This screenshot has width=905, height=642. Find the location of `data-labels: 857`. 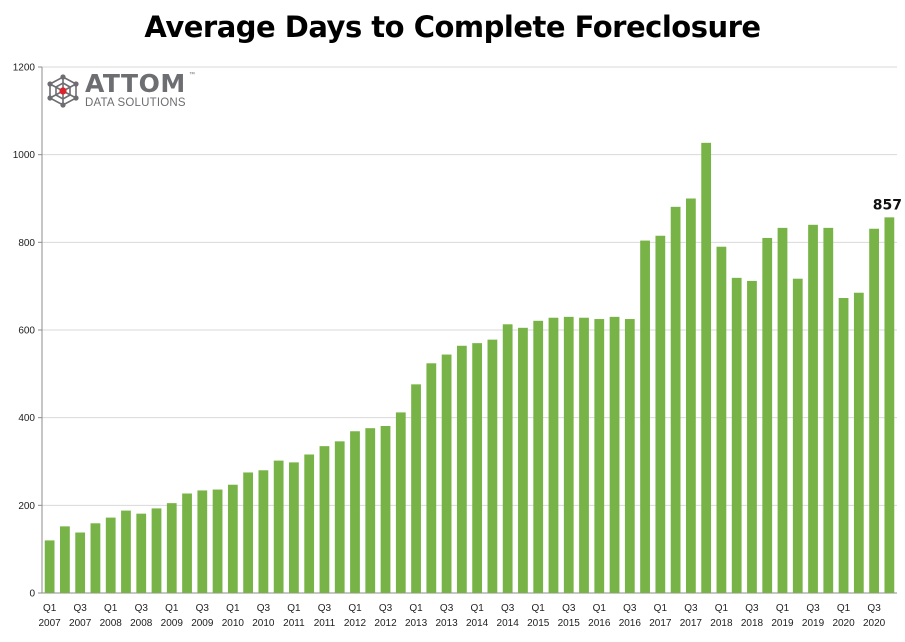

data-labels: 857 is located at coordinates (887, 205).